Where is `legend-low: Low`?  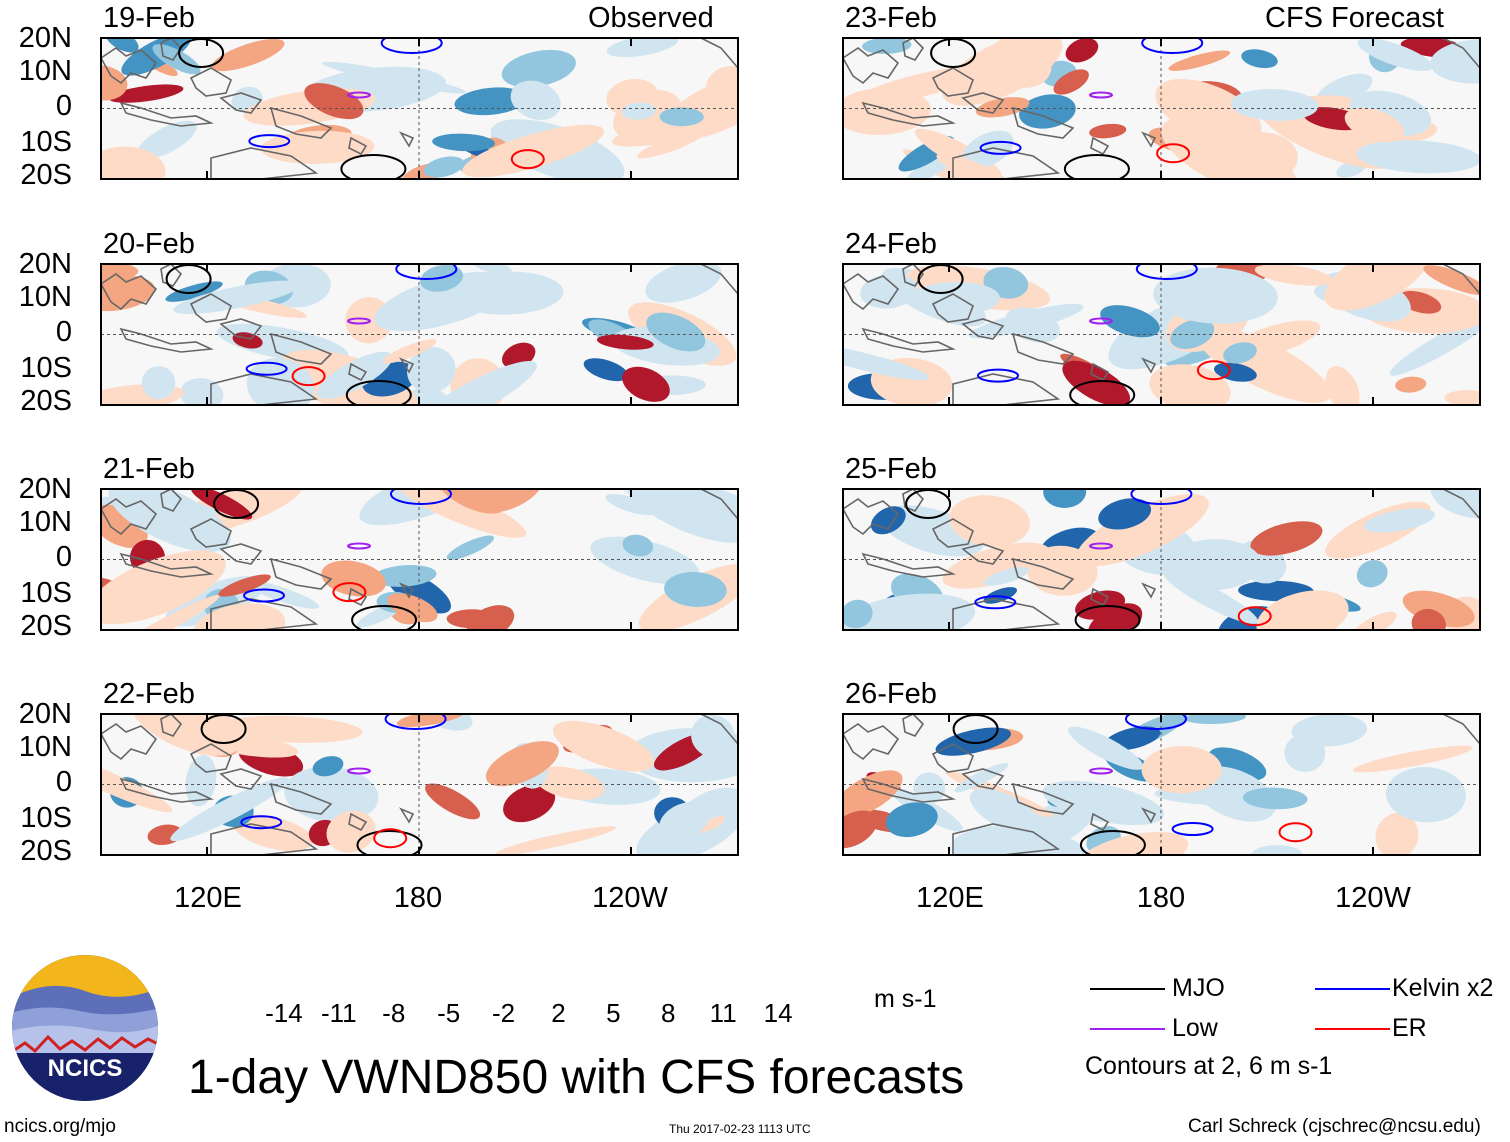 legend-low: Low is located at coordinates (1195, 1028).